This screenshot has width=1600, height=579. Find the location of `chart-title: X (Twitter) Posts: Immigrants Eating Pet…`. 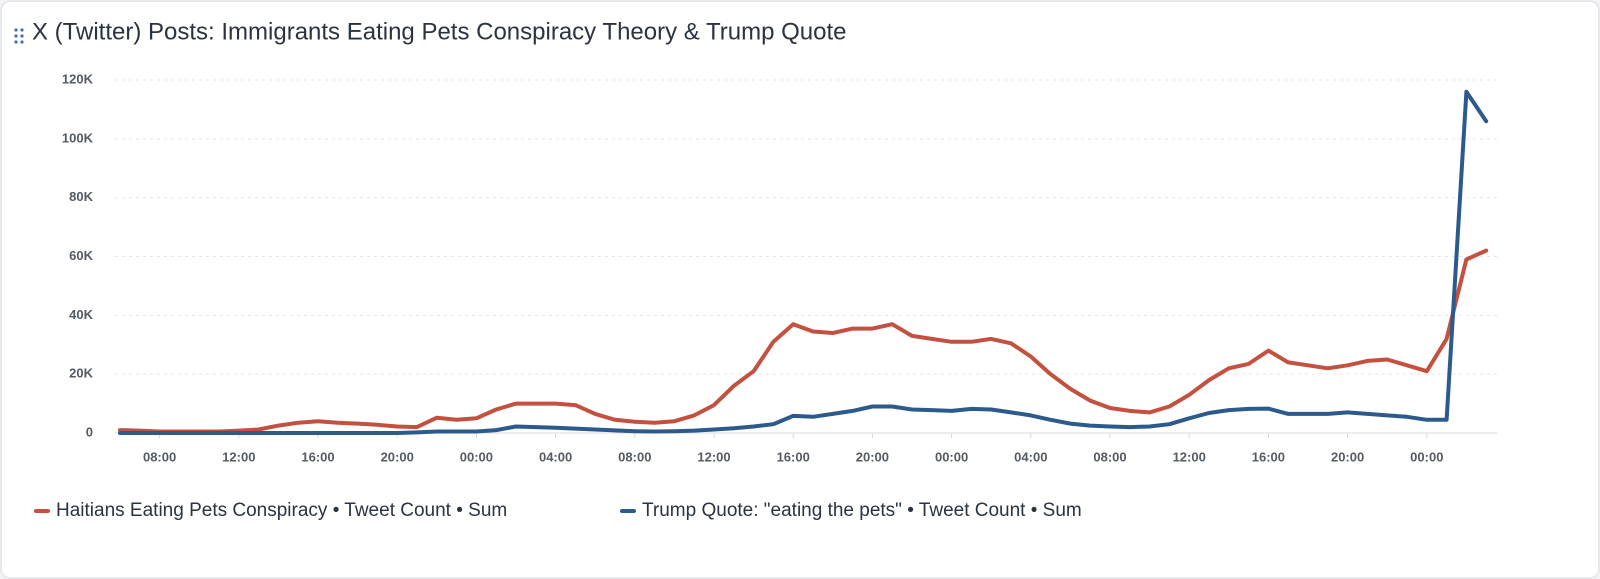

chart-title: X (Twitter) Posts: Immigrants Eating Pet… is located at coordinates (439, 31).